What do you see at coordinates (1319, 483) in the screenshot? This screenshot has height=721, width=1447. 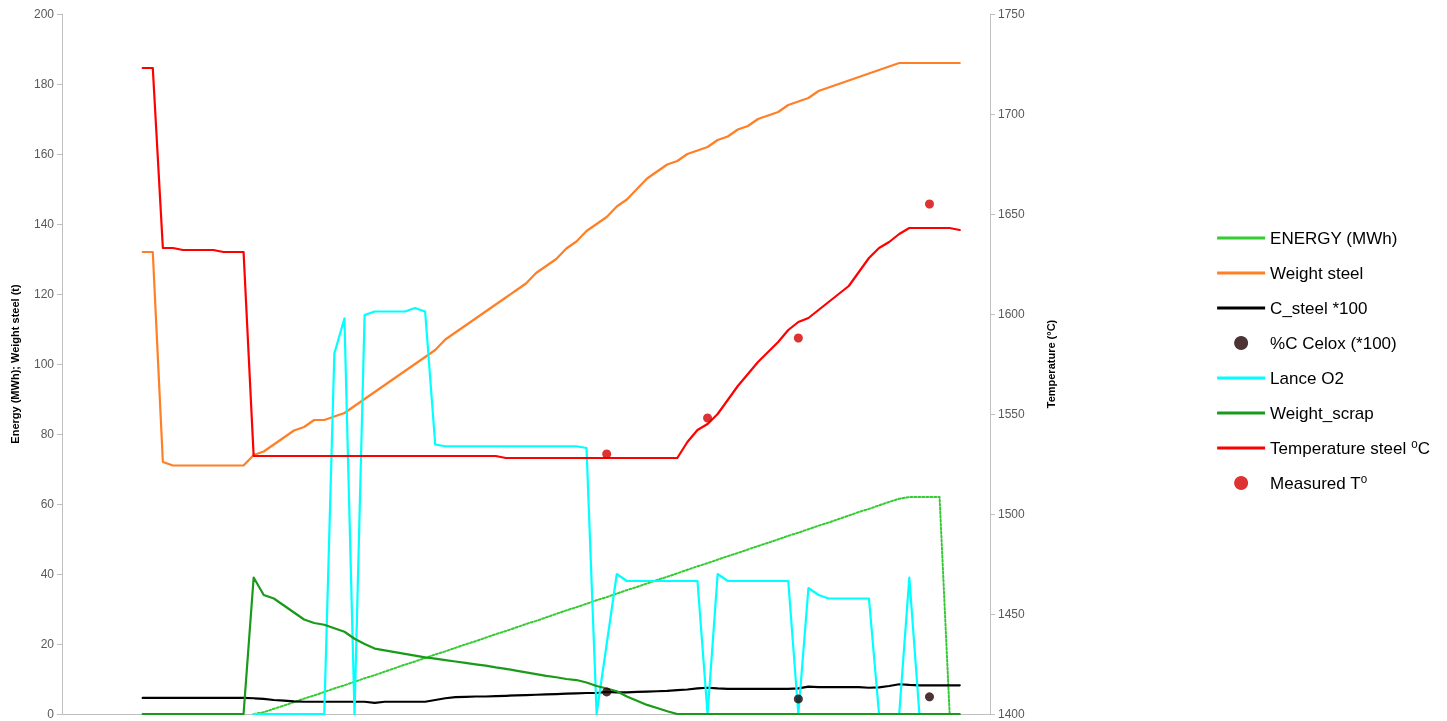 I see `legend-label: Measured T⁰` at bounding box center [1319, 483].